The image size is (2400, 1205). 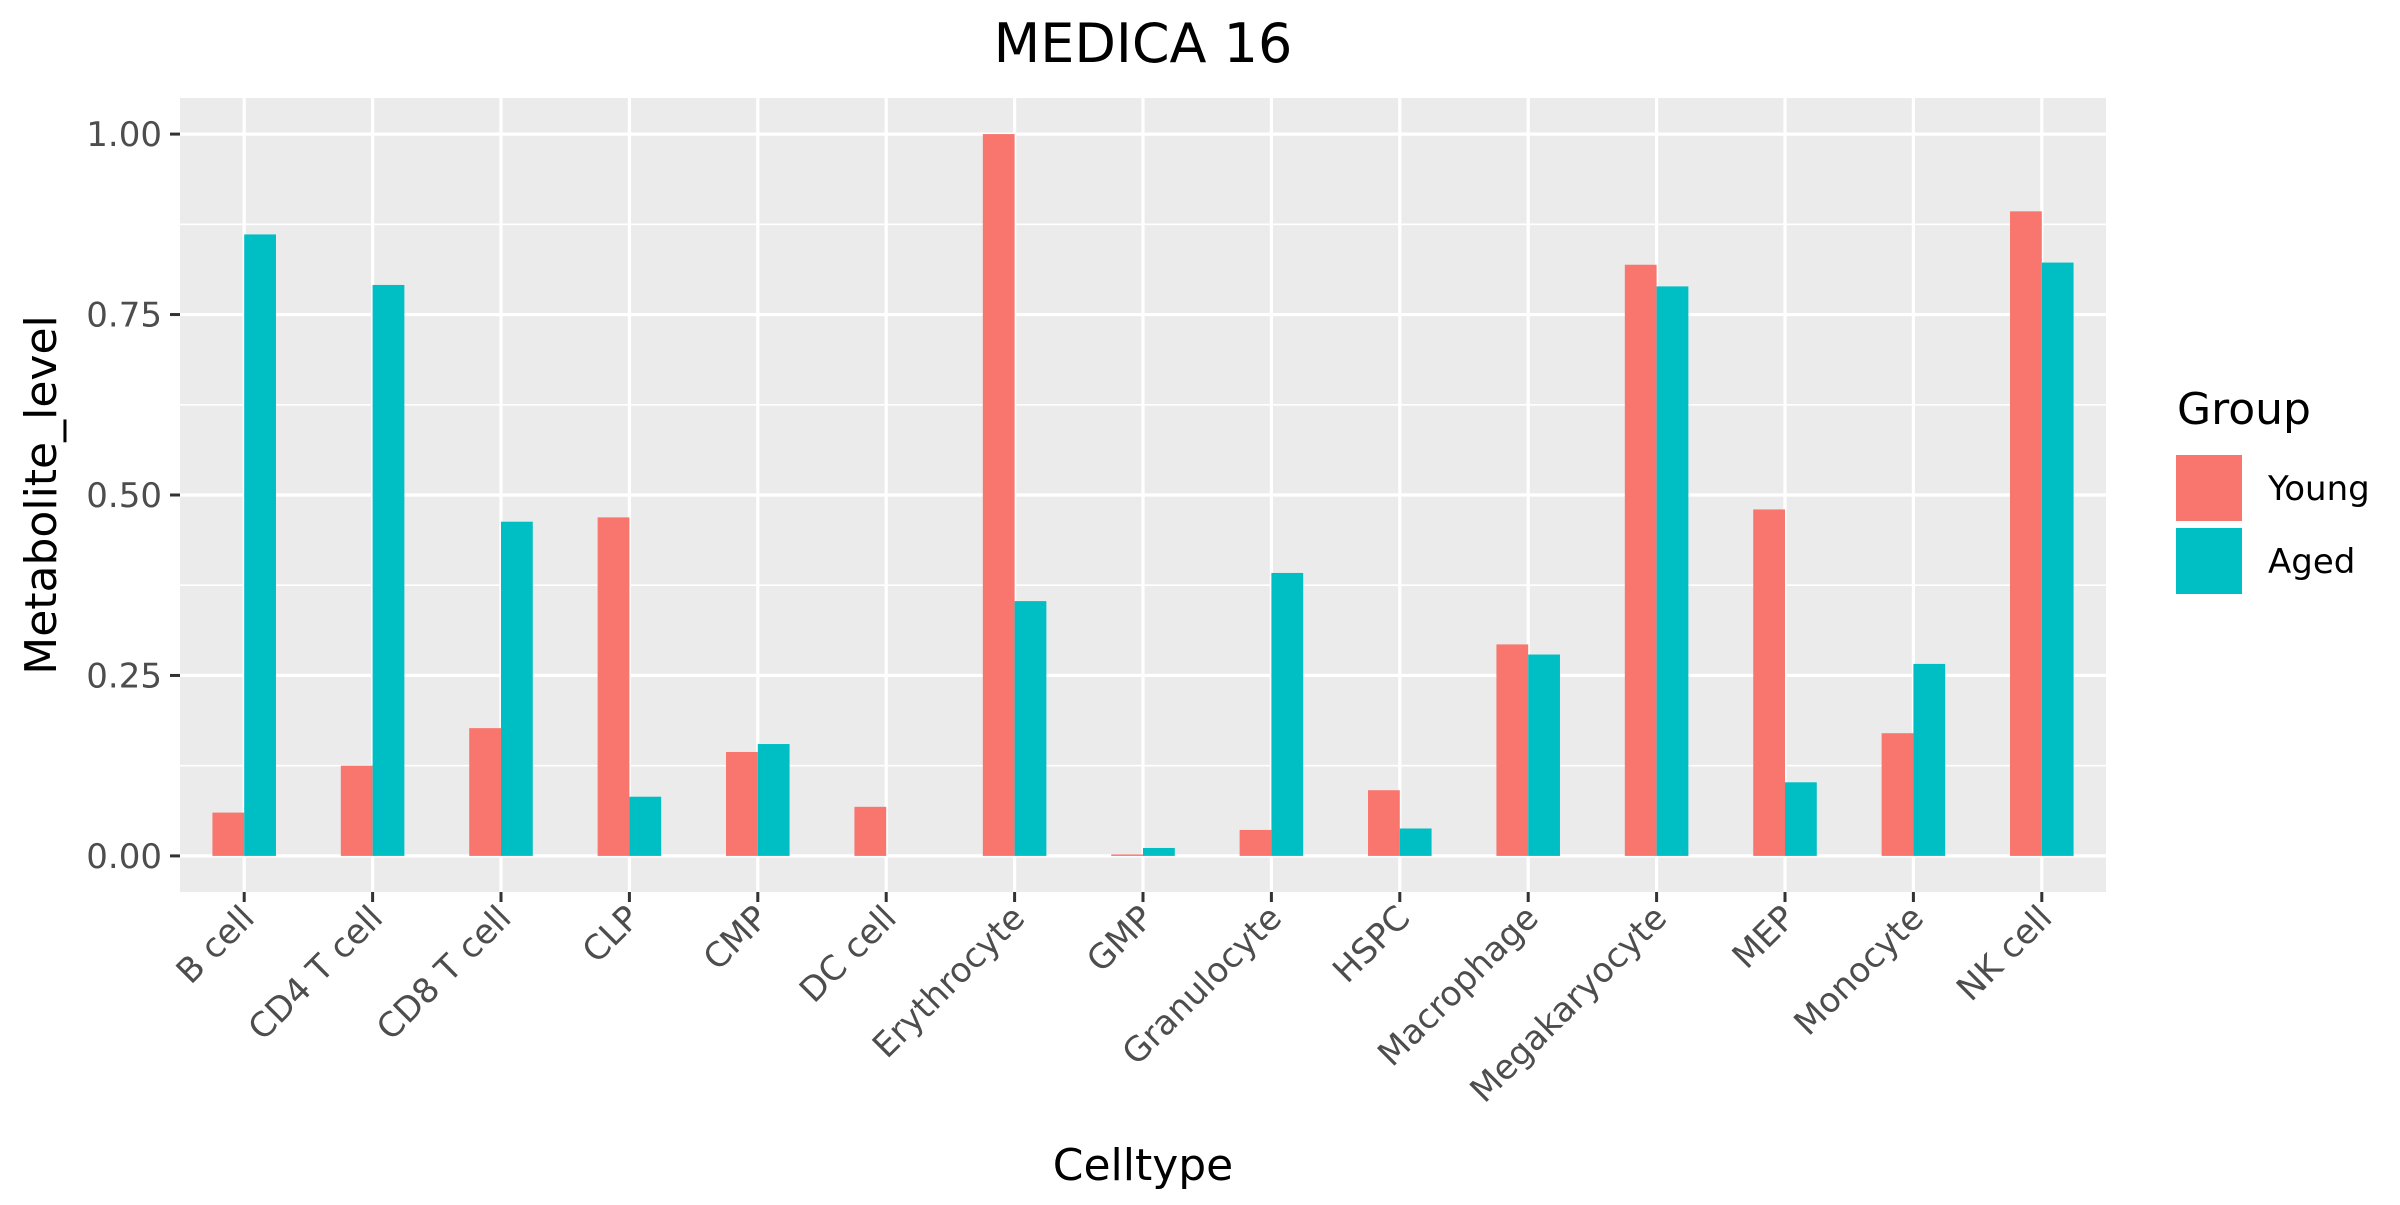 What do you see at coordinates (124, 135) in the screenshot?
I see `y-tick-label: 1.00` at bounding box center [124, 135].